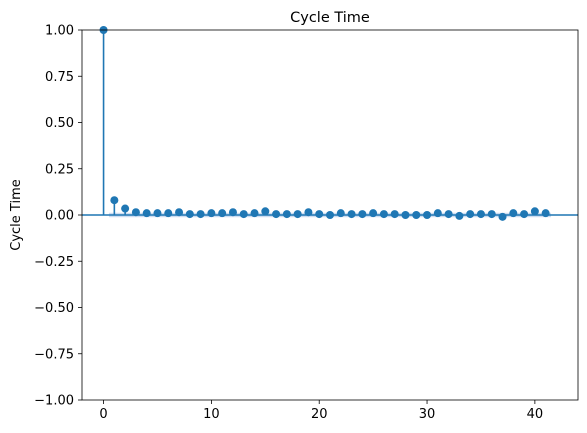 This screenshot has height=433, width=587. What do you see at coordinates (59, 169) in the screenshot?
I see `y-tick-label: 0.25` at bounding box center [59, 169].